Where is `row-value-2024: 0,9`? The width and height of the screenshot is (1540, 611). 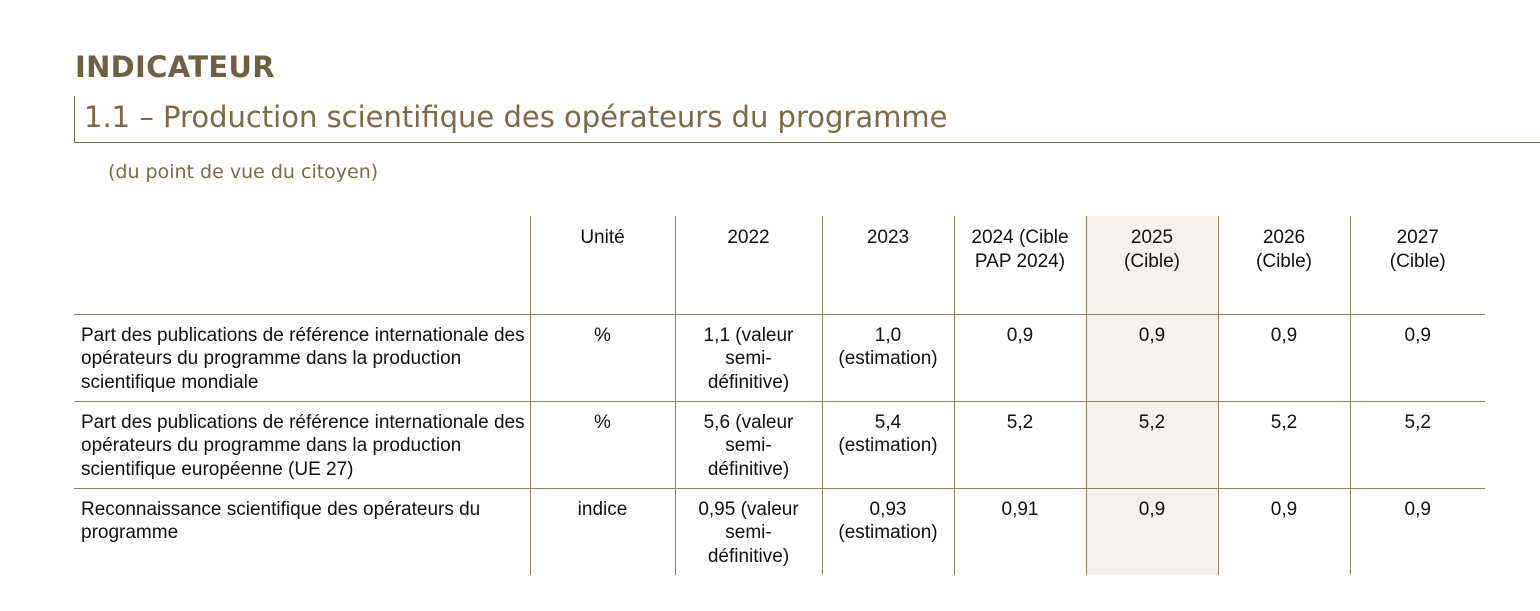 row-value-2024: 0,9 is located at coordinates (1019, 357).